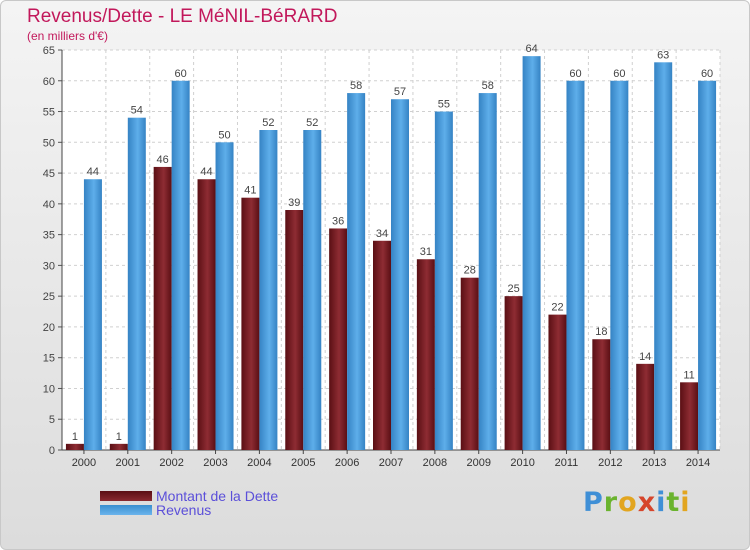 This screenshot has height=550, width=750. What do you see at coordinates (557, 308) in the screenshot?
I see `data-label-dette: 22` at bounding box center [557, 308].